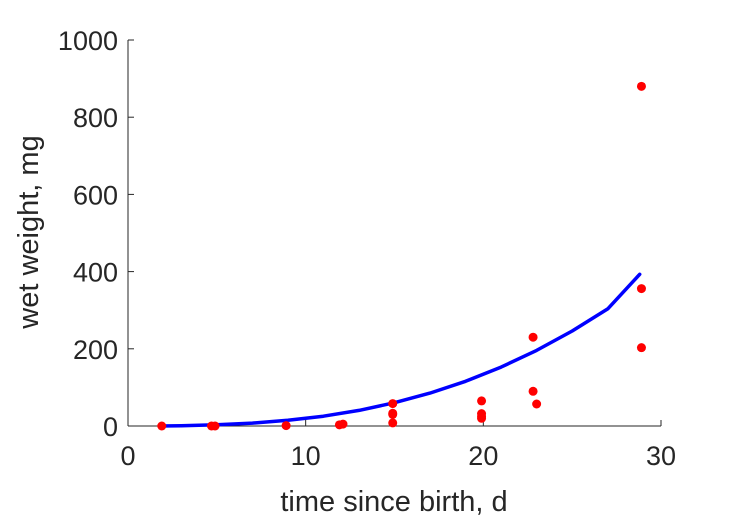  What do you see at coordinates (110, 427) in the screenshot?
I see `y-tick-label: 0` at bounding box center [110, 427].